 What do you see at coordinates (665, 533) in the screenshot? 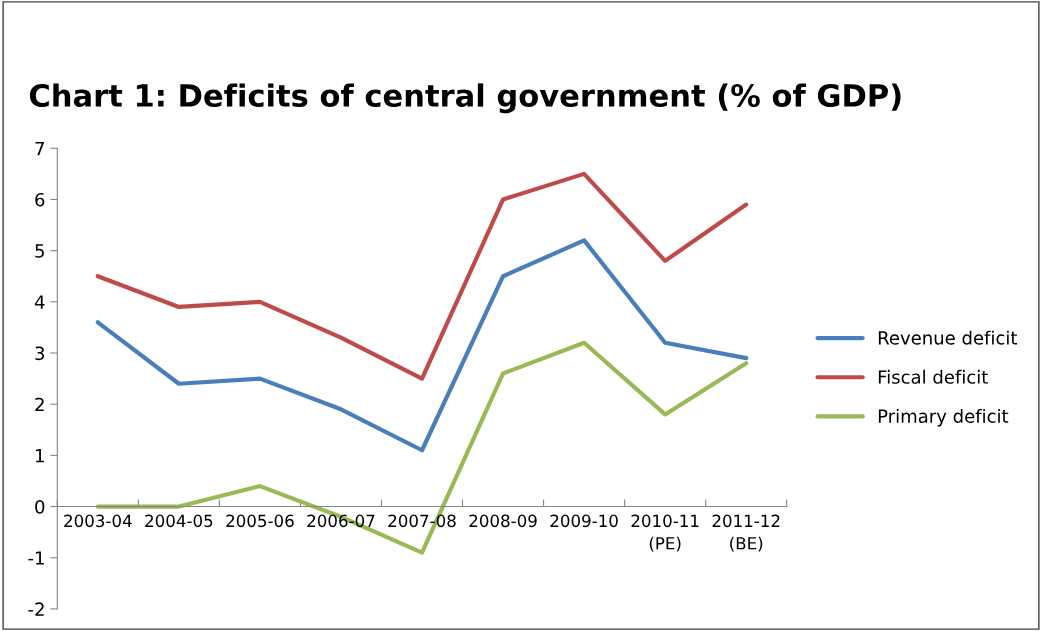
I see `x-tick-label: 2010-11 (PE)` at bounding box center [665, 533].